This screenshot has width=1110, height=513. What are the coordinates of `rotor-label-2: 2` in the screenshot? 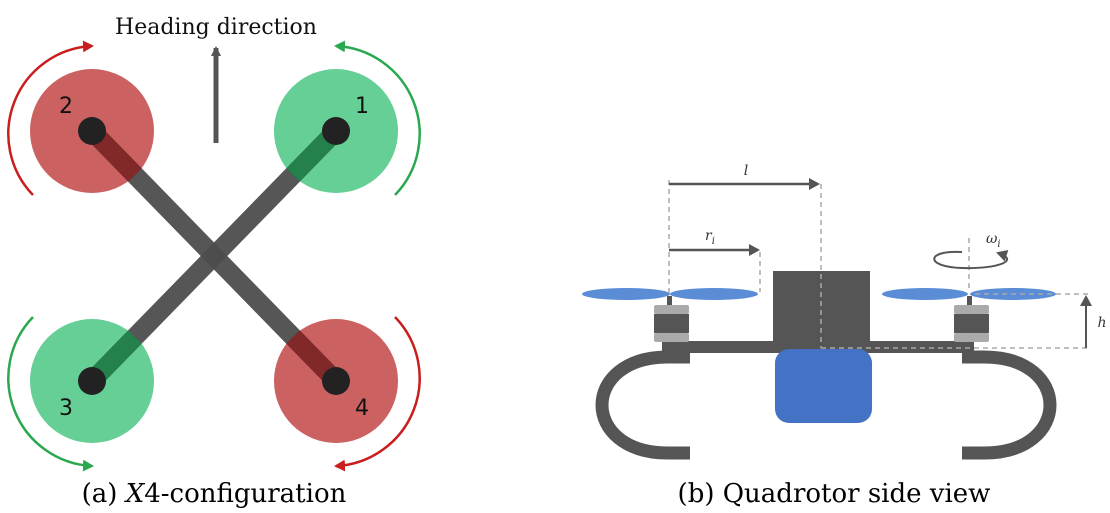 It's located at (66, 106).